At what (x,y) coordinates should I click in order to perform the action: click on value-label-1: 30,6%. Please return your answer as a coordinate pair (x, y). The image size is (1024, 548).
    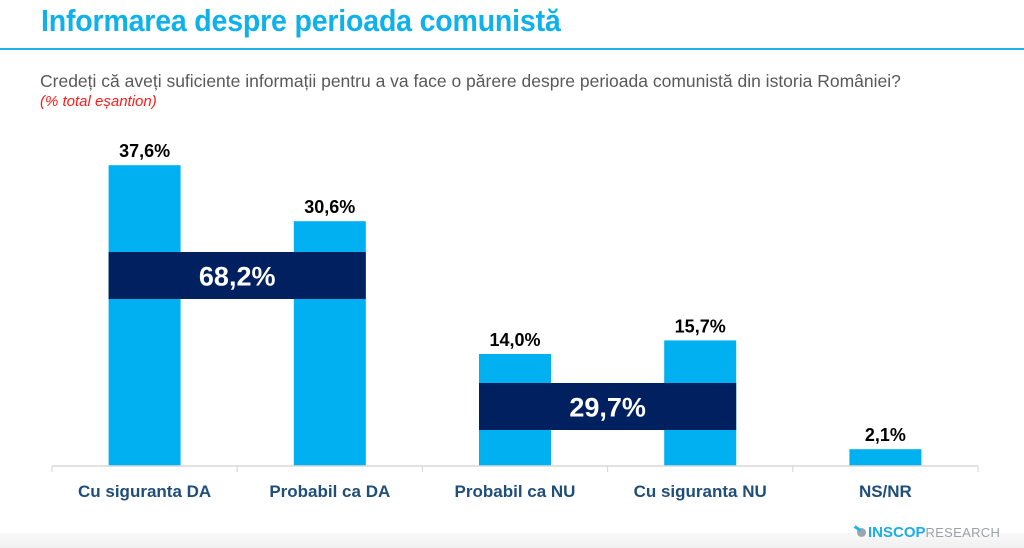
    Looking at the image, I should click on (329, 207).